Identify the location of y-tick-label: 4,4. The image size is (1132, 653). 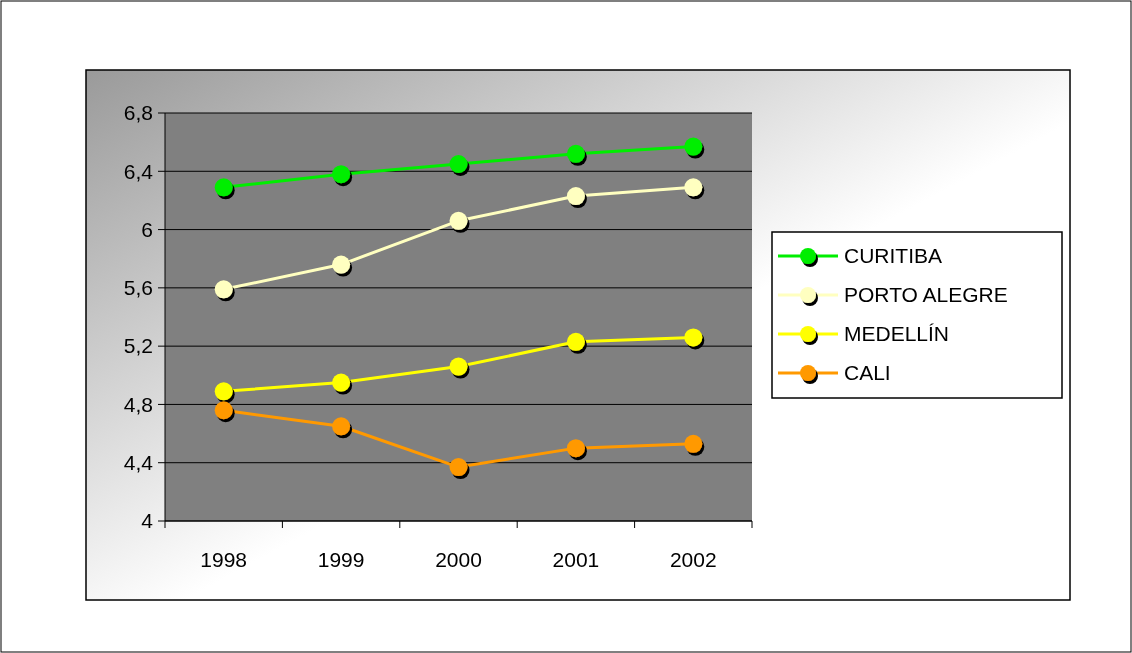
(138, 463).